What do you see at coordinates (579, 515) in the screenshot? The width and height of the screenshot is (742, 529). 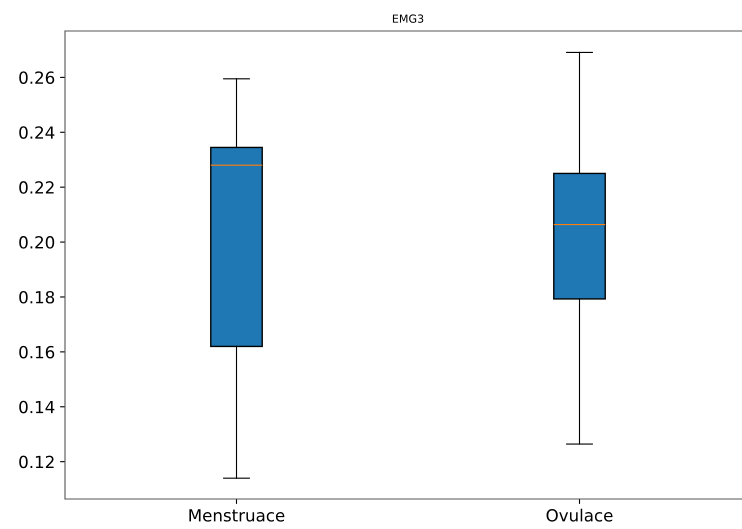 I see `x-tick-label: Ovulace` at bounding box center [579, 515].